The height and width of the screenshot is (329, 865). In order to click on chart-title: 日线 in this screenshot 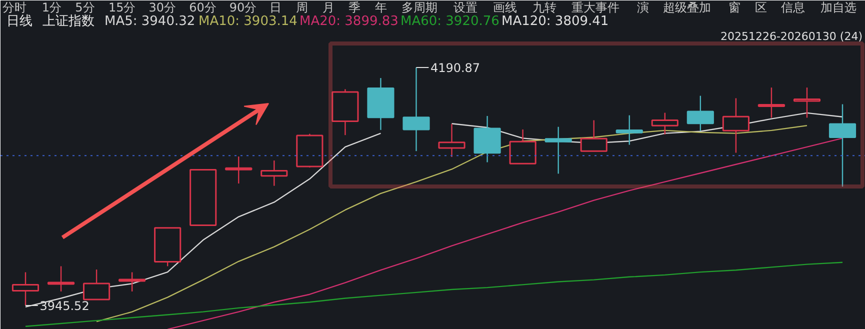, I will do `click(19, 21)`.